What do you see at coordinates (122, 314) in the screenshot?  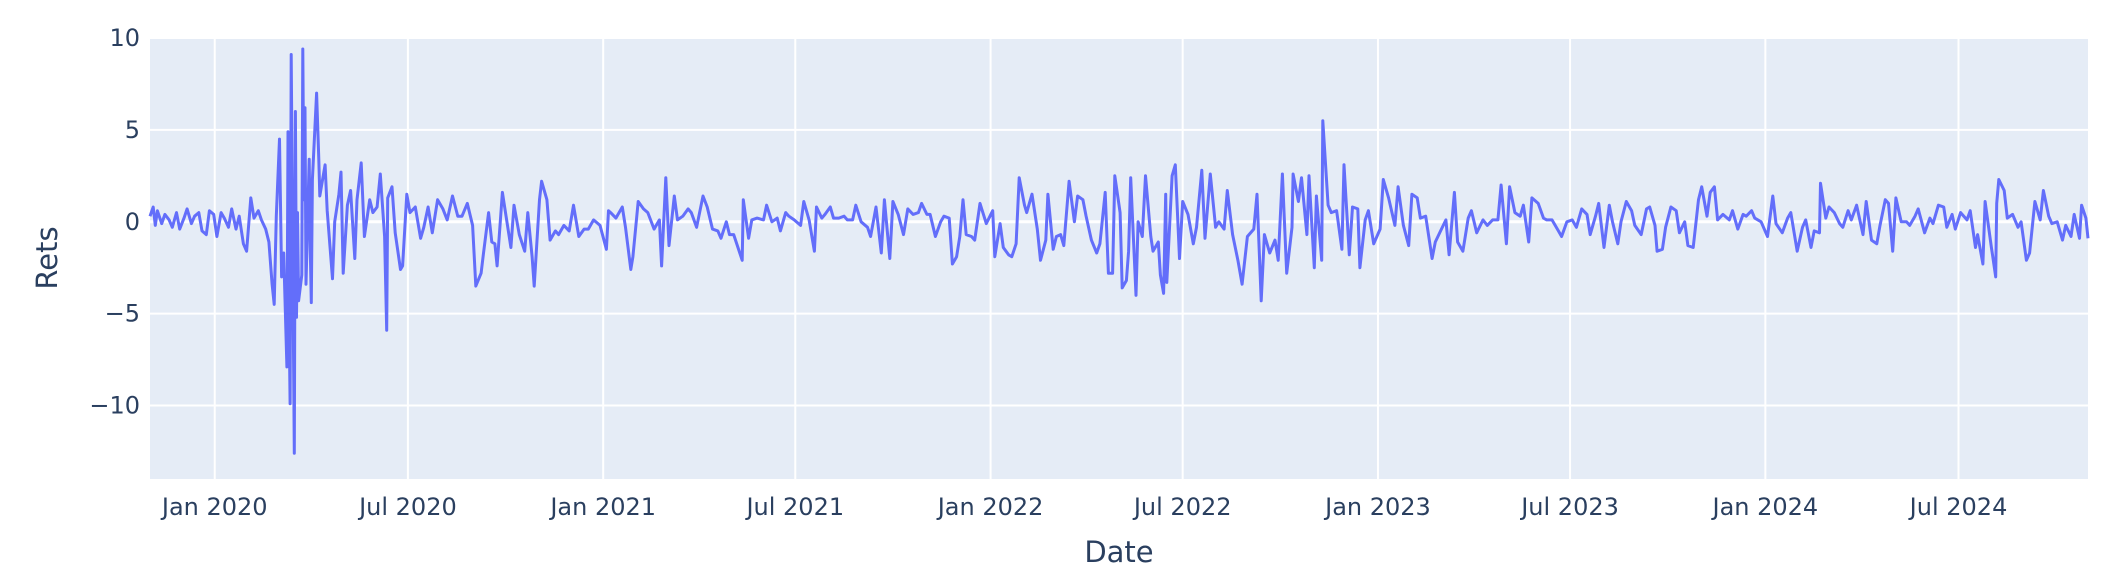 I see `y-tick-label: −5` at bounding box center [122, 314].